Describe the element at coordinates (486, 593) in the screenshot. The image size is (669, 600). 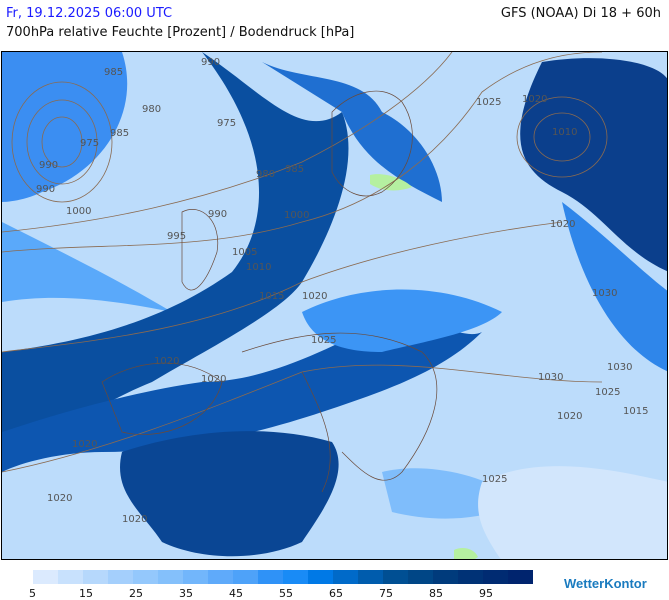
I see `legend-tick-label: 95` at that location.